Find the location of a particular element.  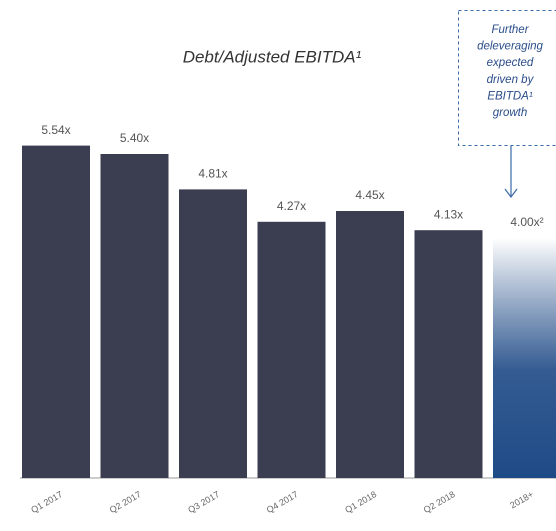

value-label: 4.45x is located at coordinates (369, 195).